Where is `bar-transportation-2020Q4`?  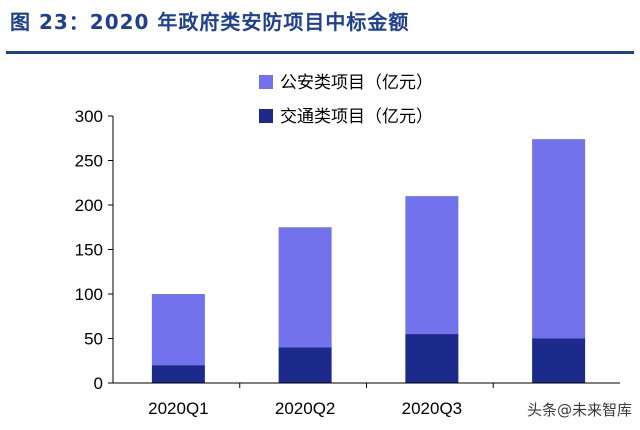 bar-transportation-2020Q4 is located at coordinates (559, 360).